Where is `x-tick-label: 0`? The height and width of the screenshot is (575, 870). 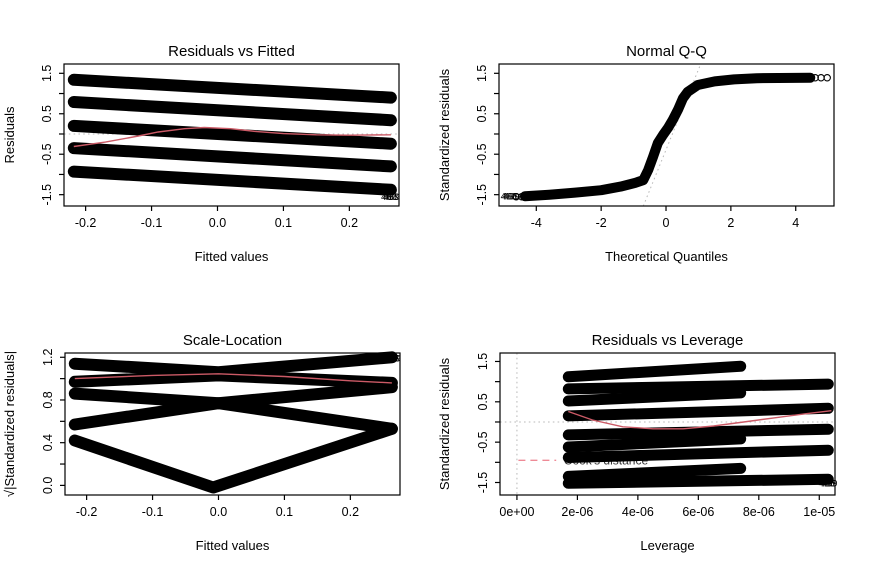
x-tick-label: 0 is located at coordinates (666, 223).